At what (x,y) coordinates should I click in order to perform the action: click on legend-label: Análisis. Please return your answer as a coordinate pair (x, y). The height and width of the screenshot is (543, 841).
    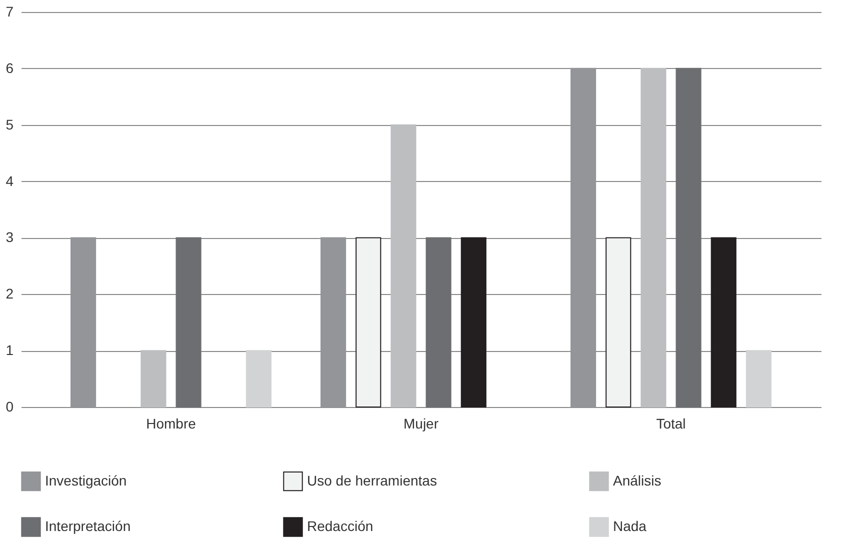
    Looking at the image, I should click on (637, 480).